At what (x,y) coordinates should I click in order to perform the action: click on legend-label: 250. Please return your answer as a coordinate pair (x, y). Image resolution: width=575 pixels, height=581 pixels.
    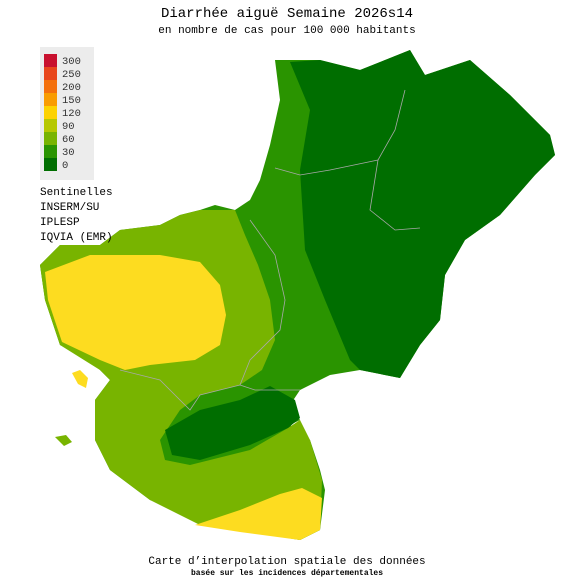
    Looking at the image, I should click on (71, 75).